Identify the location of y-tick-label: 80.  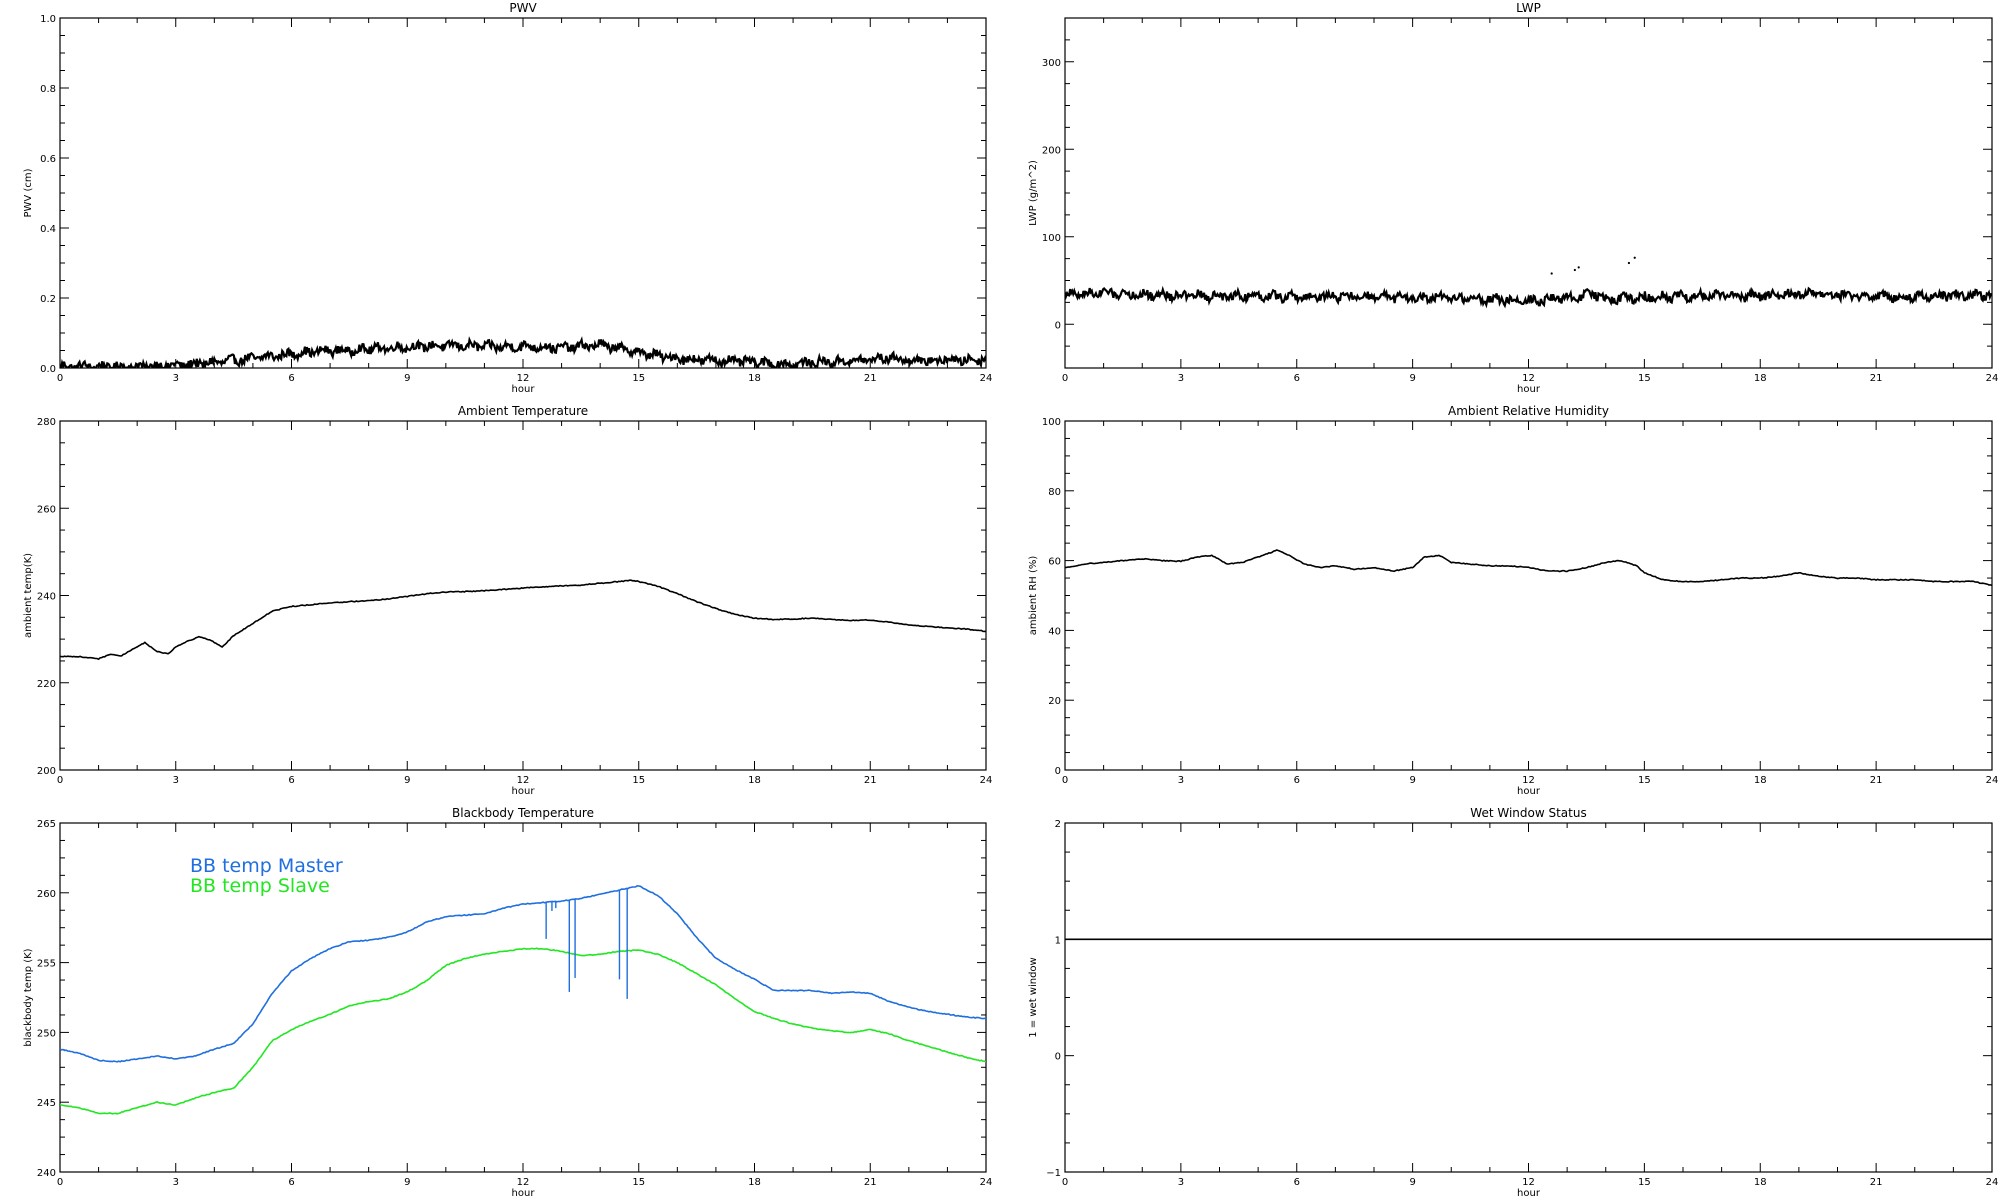
(1054, 492).